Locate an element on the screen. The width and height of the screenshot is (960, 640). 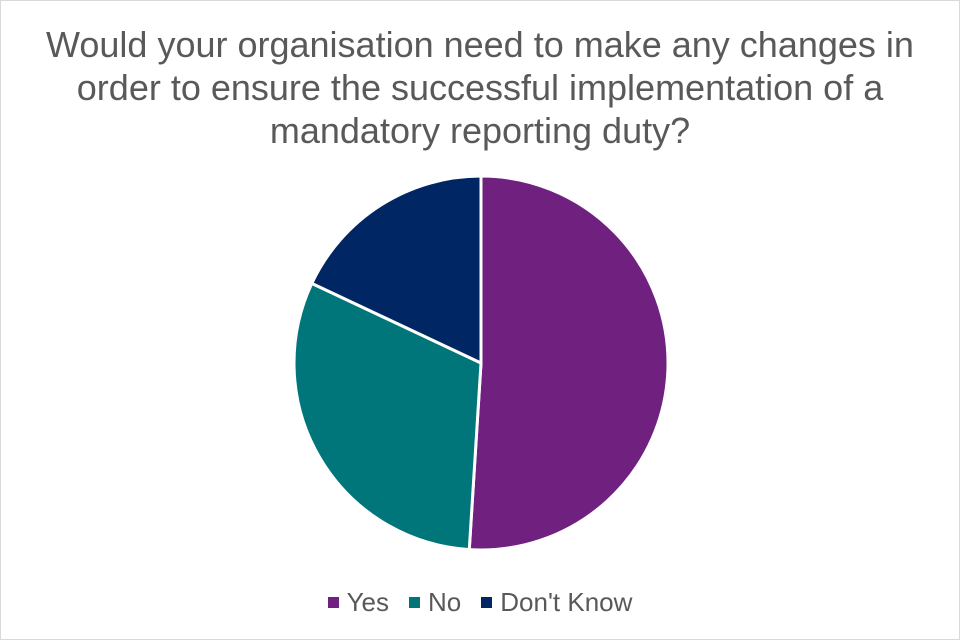
pie-slice-no is located at coordinates (387, 416).